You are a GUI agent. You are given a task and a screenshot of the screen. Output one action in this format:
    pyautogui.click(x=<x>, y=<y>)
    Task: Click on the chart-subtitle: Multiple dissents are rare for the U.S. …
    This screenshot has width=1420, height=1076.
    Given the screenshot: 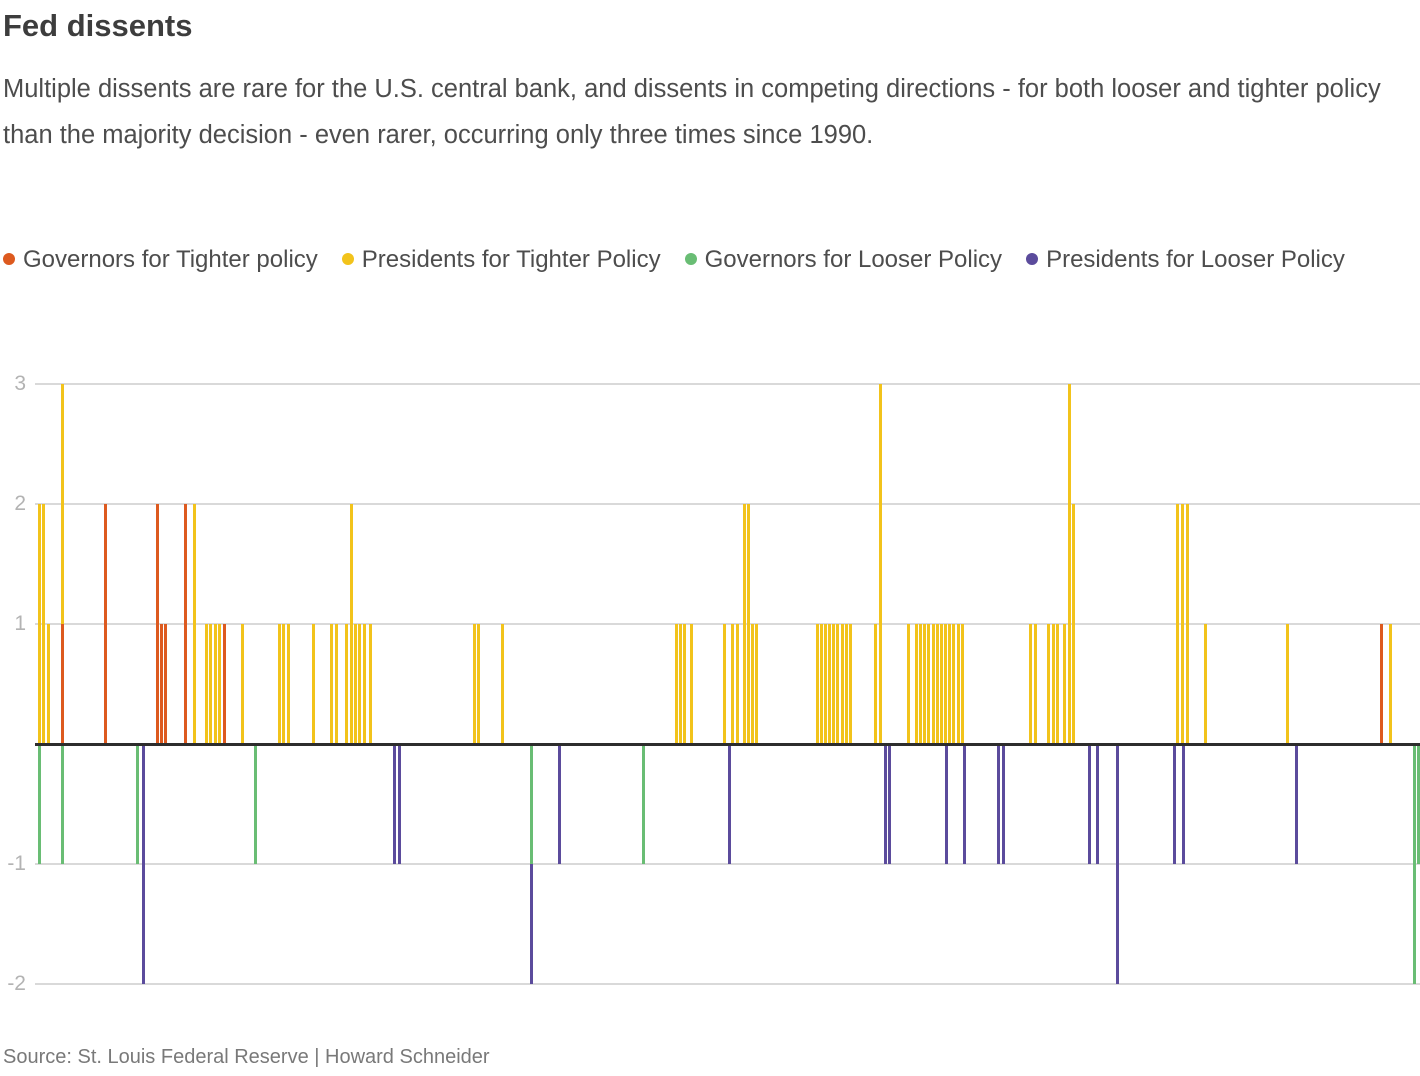 What is the action you would take?
    pyautogui.click(x=692, y=112)
    